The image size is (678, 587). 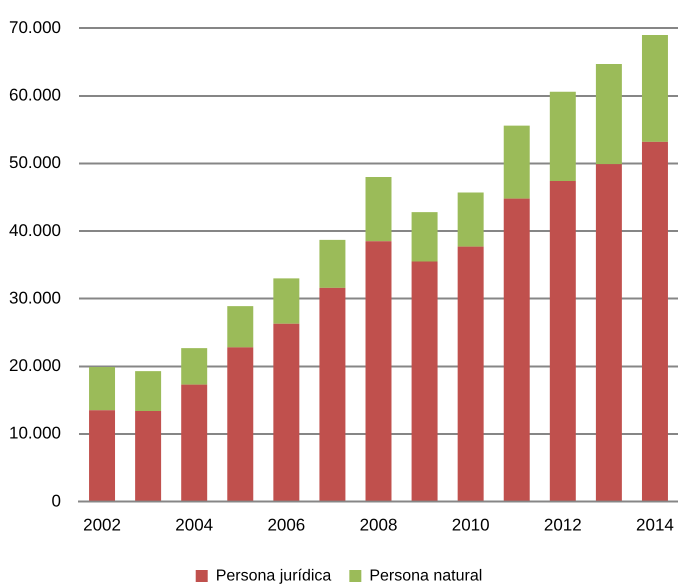 I want to click on y-tick-label: 30.000, so click(x=35, y=298).